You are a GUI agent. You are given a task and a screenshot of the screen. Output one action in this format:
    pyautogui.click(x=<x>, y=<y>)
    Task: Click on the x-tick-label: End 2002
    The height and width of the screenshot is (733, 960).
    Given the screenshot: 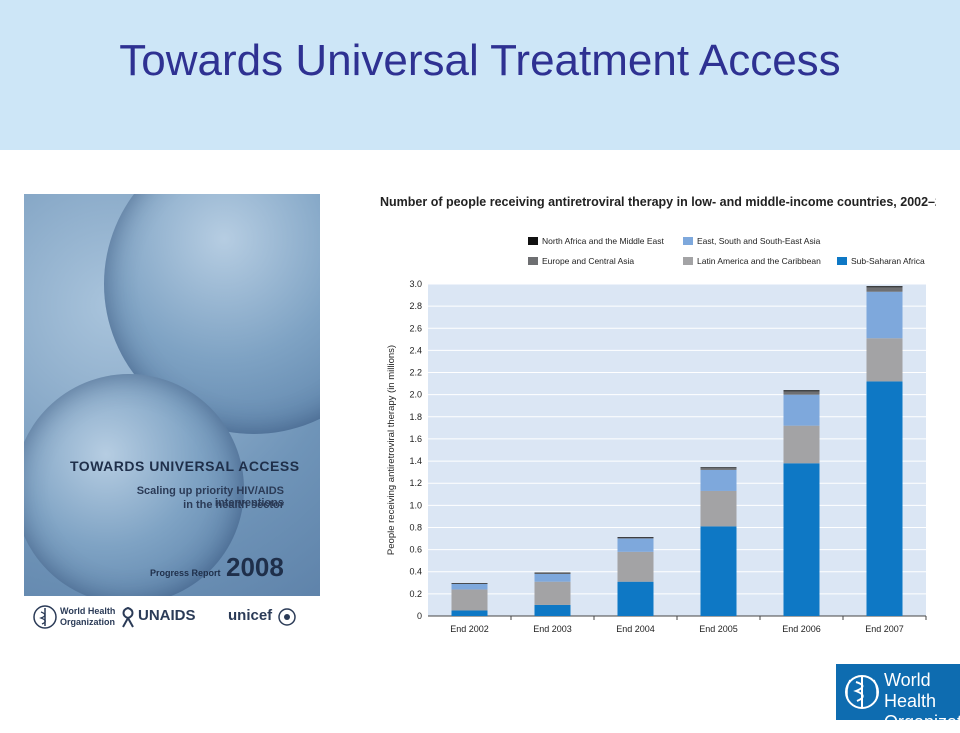 What is the action you would take?
    pyautogui.click(x=469, y=629)
    